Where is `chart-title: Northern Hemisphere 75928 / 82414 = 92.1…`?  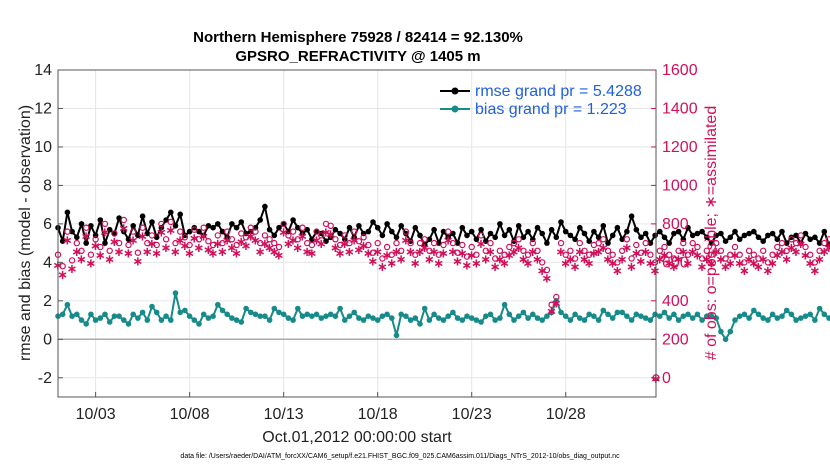 chart-title: Northern Hemisphere 75928 / 82414 = 92.1… is located at coordinates (358, 37).